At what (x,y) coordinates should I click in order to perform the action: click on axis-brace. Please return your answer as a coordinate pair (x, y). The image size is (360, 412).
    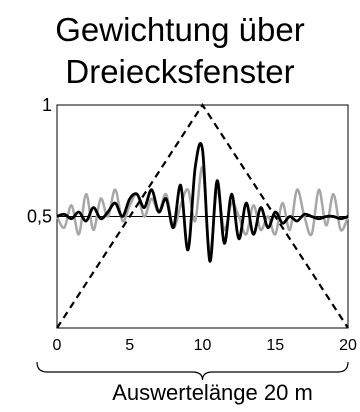
    Looking at the image, I should click on (192, 371).